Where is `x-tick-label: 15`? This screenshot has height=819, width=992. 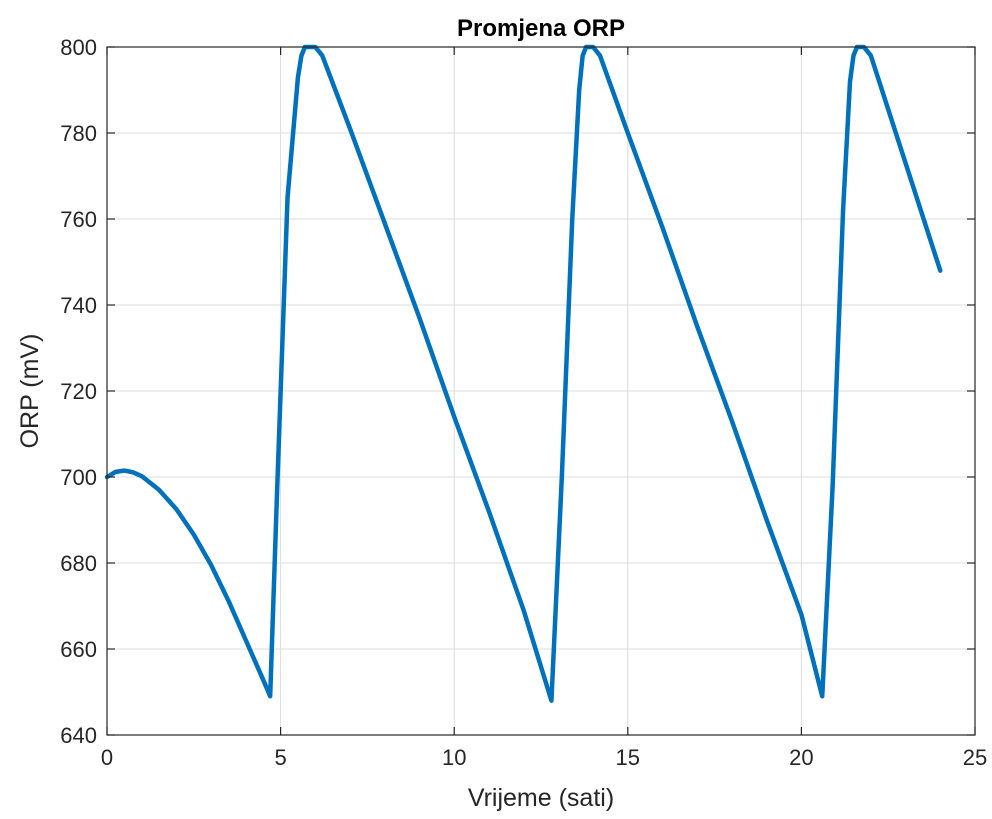 x-tick-label: 15 is located at coordinates (628, 757).